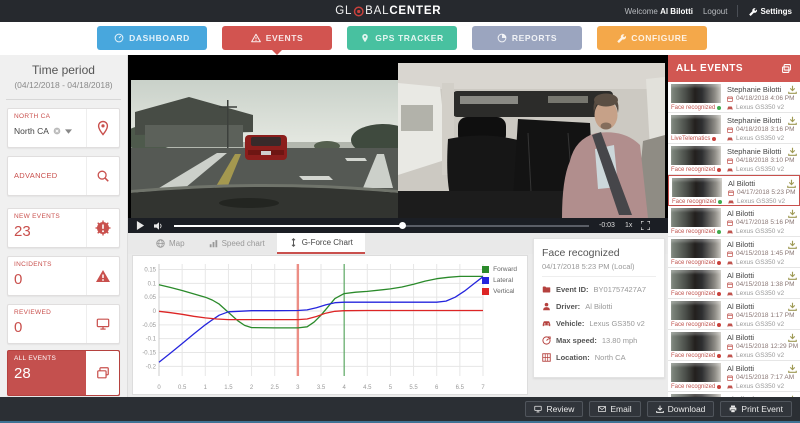 The width and height of the screenshot is (800, 423). What do you see at coordinates (628, 225) in the screenshot?
I see `playback-speed: 1x` at bounding box center [628, 225].